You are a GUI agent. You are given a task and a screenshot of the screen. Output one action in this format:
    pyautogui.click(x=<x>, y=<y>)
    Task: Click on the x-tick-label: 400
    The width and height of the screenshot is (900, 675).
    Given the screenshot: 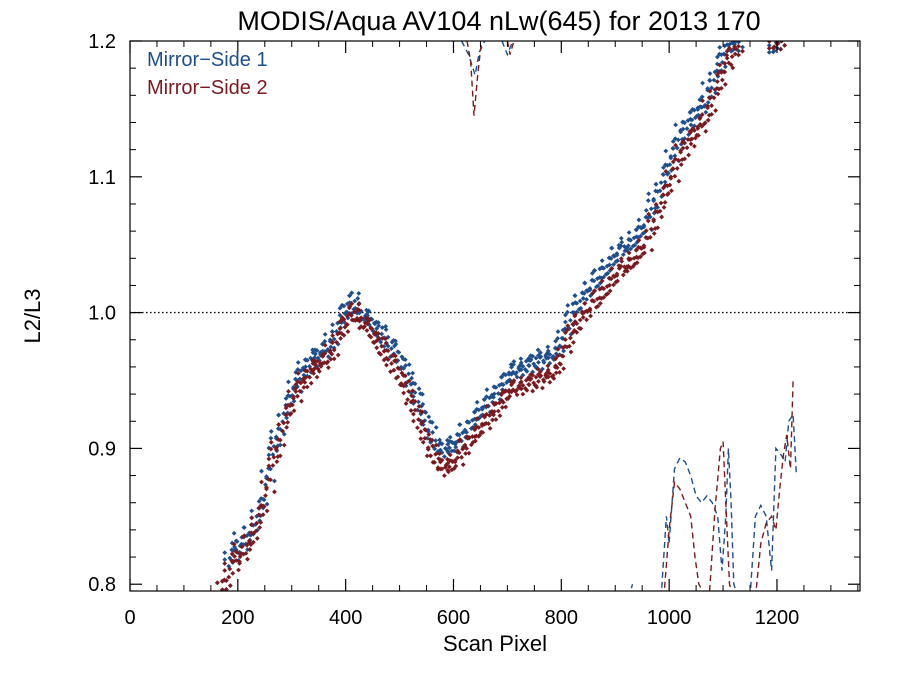 What is the action you would take?
    pyautogui.click(x=345, y=618)
    